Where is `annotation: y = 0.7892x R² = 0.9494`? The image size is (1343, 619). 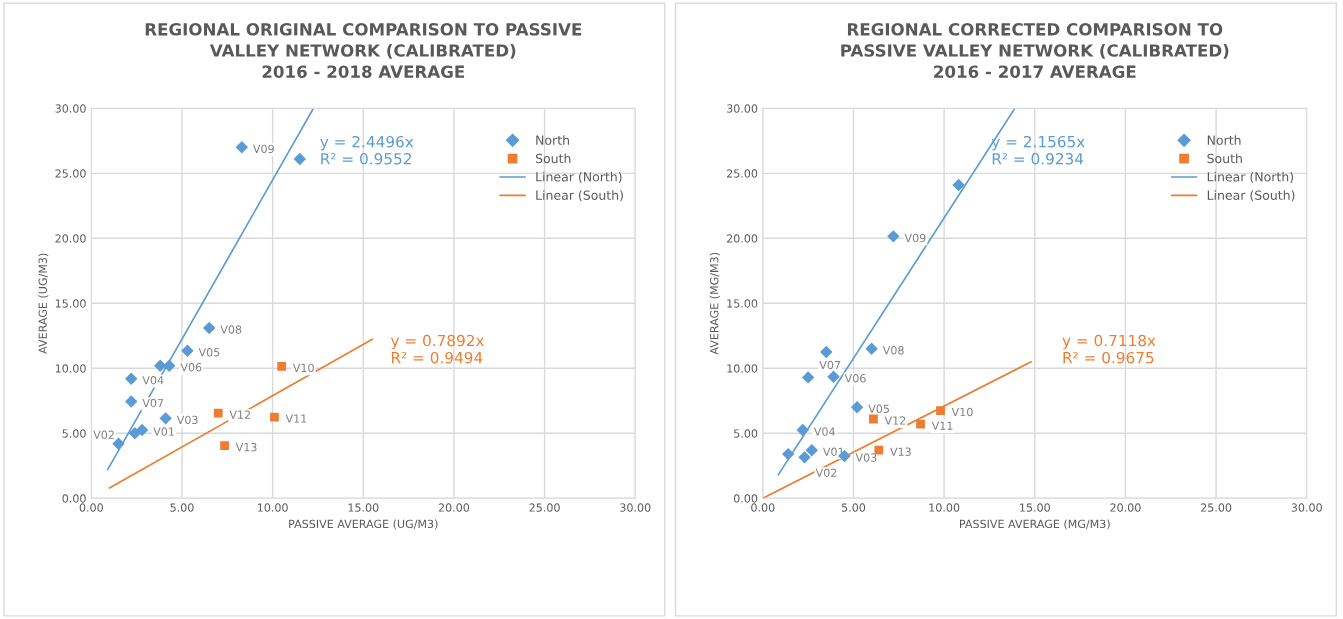 annotation: y = 0.7892x R² = 0.9494 is located at coordinates (437, 349).